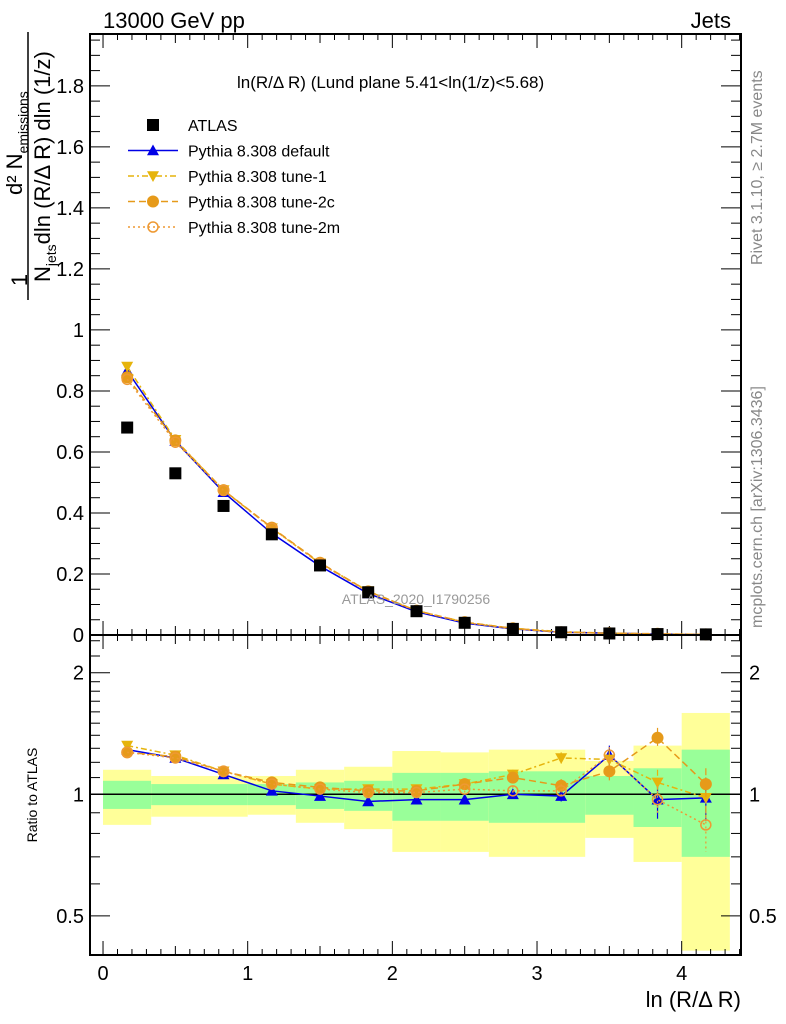 The width and height of the screenshot is (786, 1024). I want to click on ratio-y-tick-label: 0.5, so click(70, 917).